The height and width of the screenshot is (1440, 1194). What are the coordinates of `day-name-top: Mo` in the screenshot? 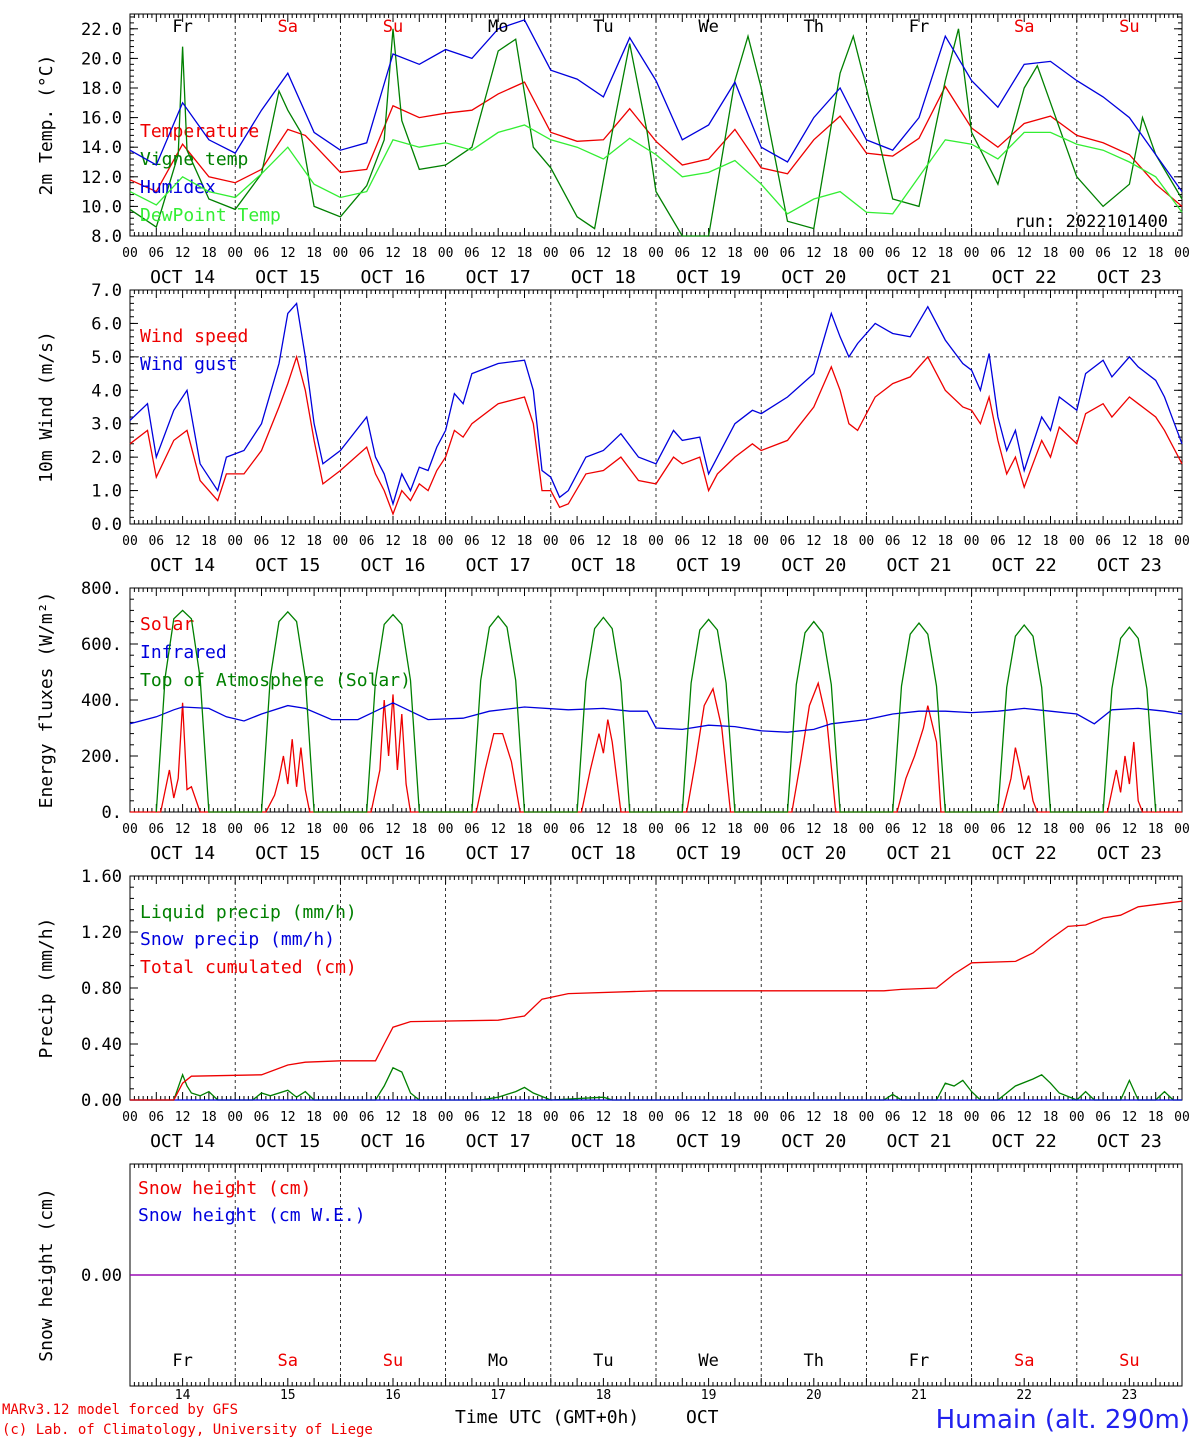 It's located at (498, 27).